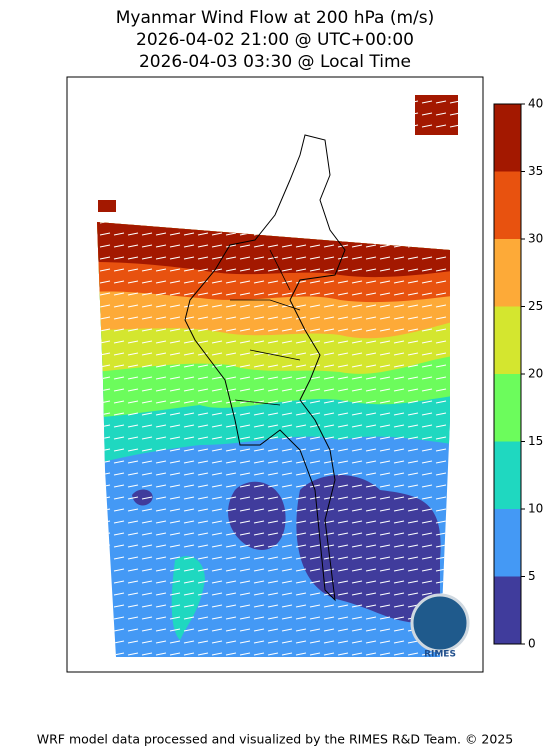  I want to click on colorbar-tick-label: 0, so click(532, 644).